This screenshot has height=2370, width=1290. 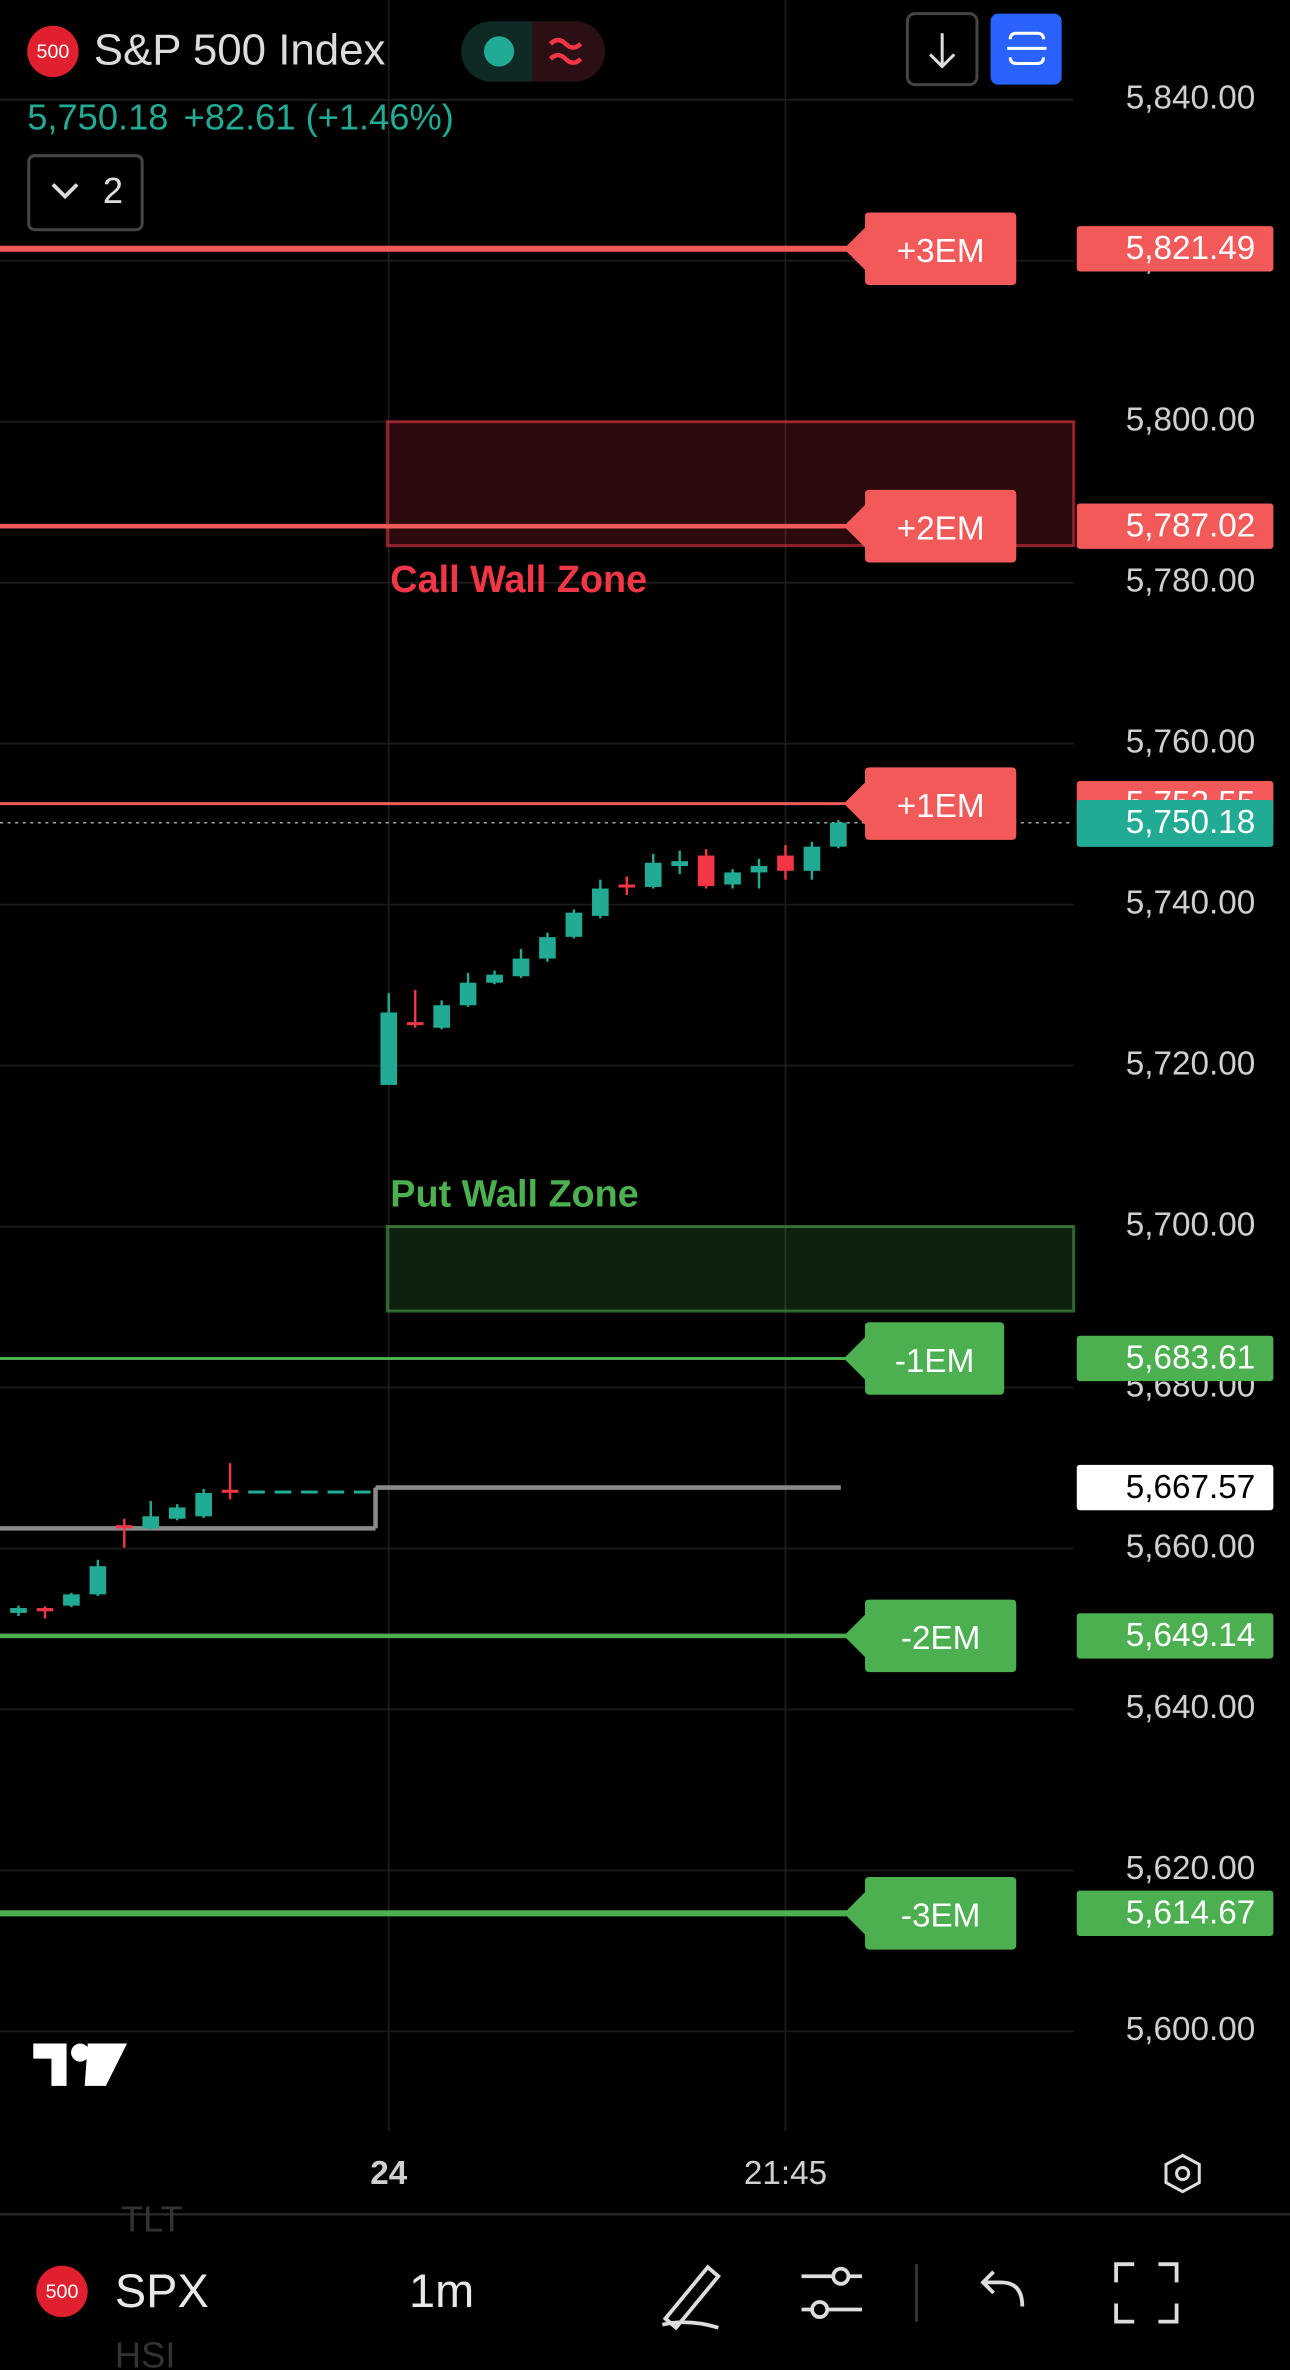 I want to click on tv-logo-dot, so click(x=80, y=2052).